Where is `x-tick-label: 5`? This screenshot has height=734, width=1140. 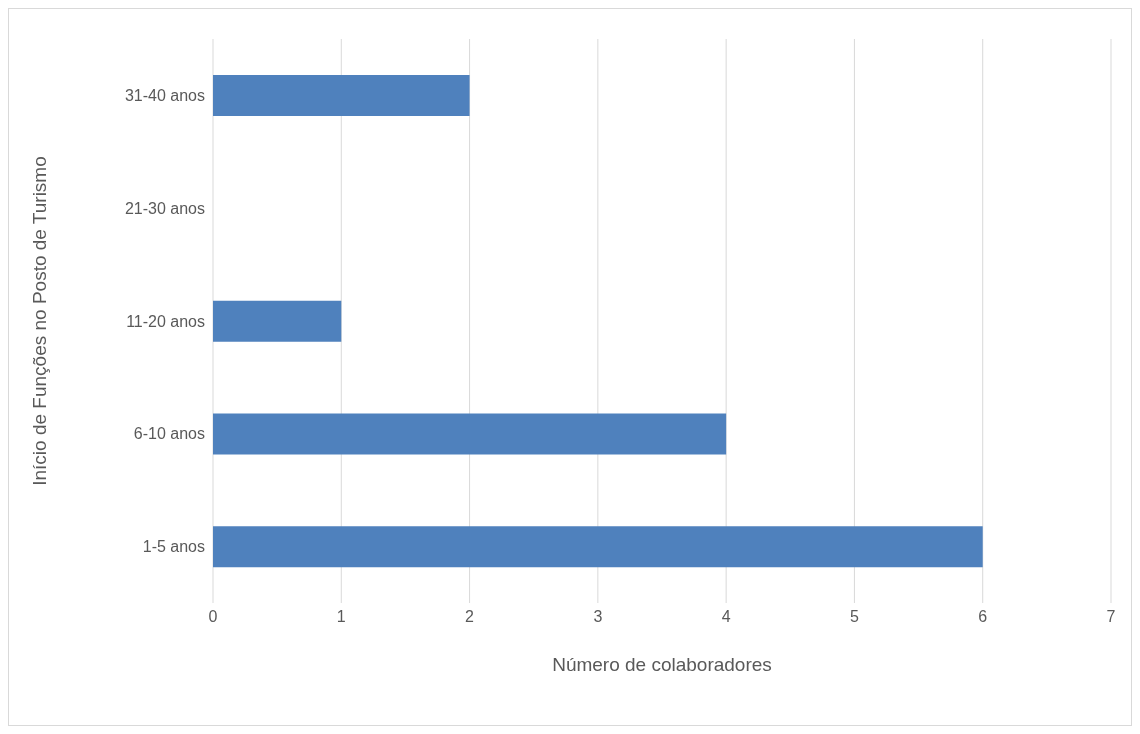
x-tick-label: 5 is located at coordinates (854, 617).